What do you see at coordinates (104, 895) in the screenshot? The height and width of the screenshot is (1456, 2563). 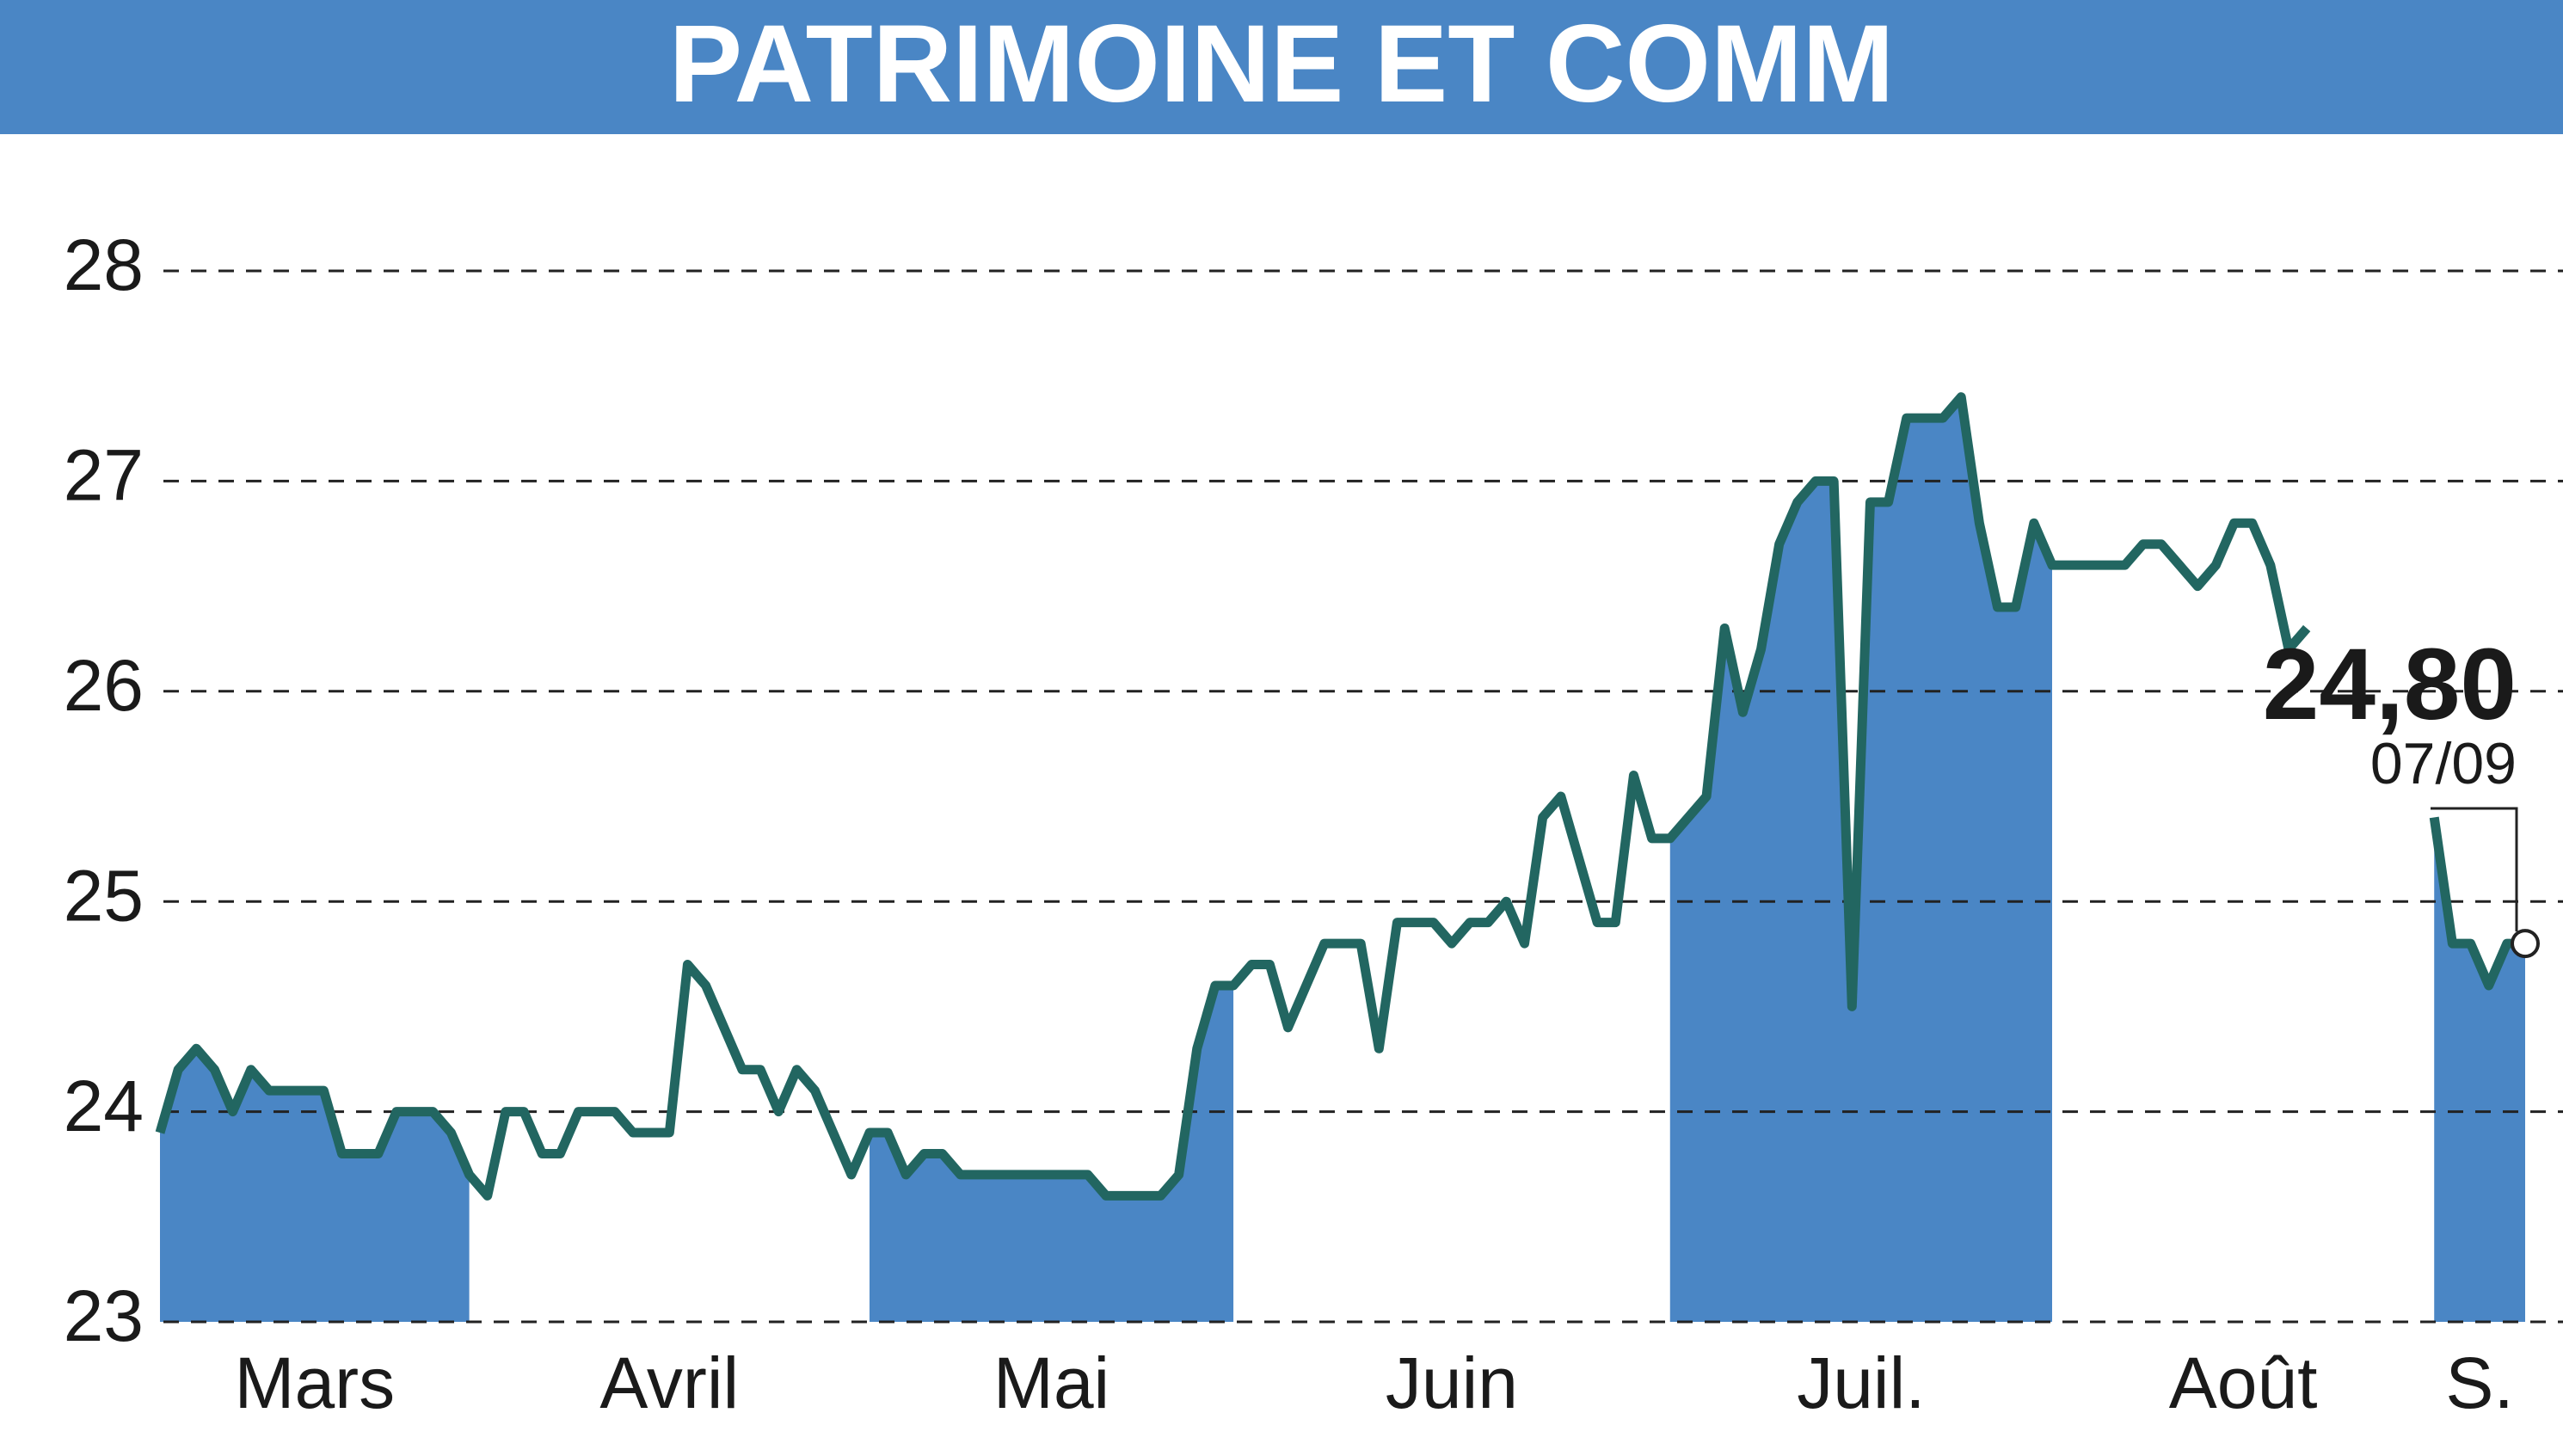 I see `y-tick-label: 25` at bounding box center [104, 895].